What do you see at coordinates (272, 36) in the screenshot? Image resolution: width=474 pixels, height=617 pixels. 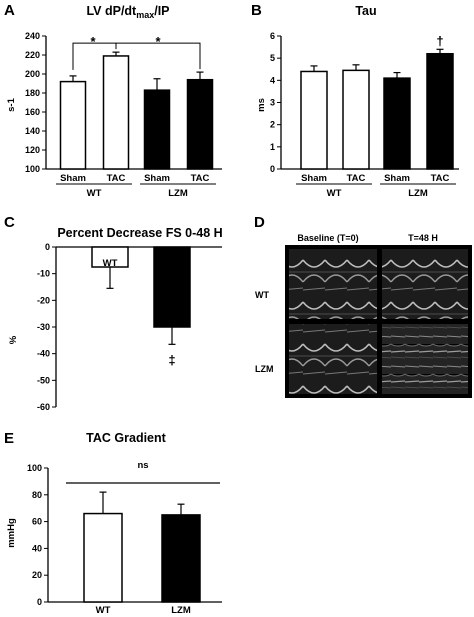 I see `y-tick-label: 6` at bounding box center [272, 36].